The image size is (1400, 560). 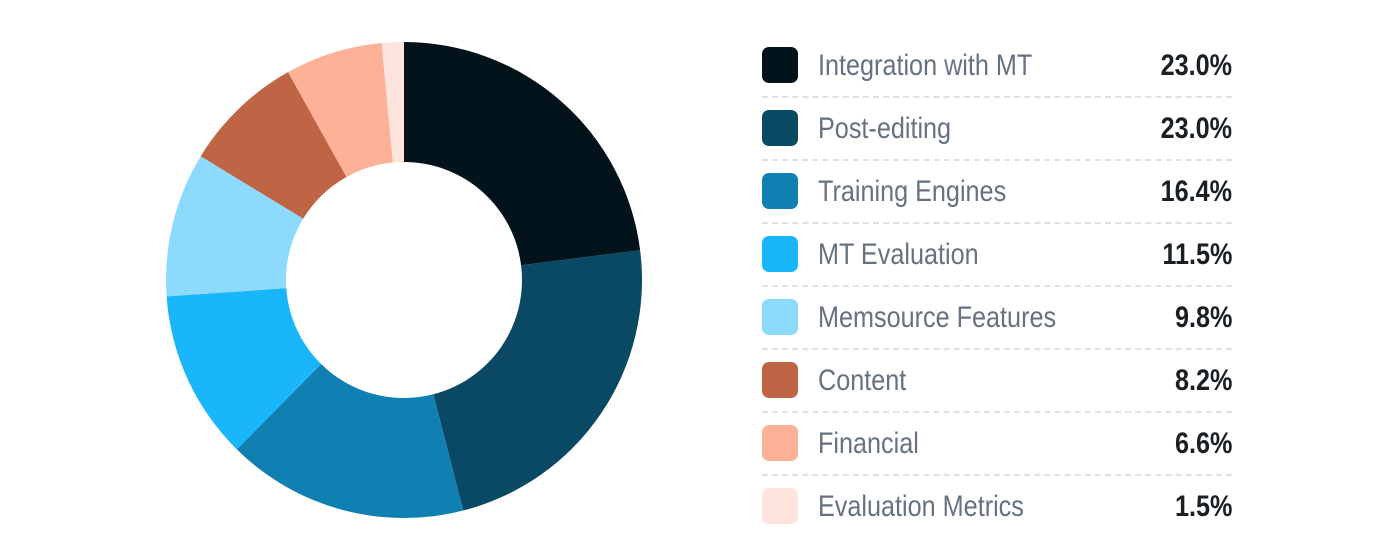 What do you see at coordinates (862, 380) in the screenshot?
I see `legend-label: Content` at bounding box center [862, 380].